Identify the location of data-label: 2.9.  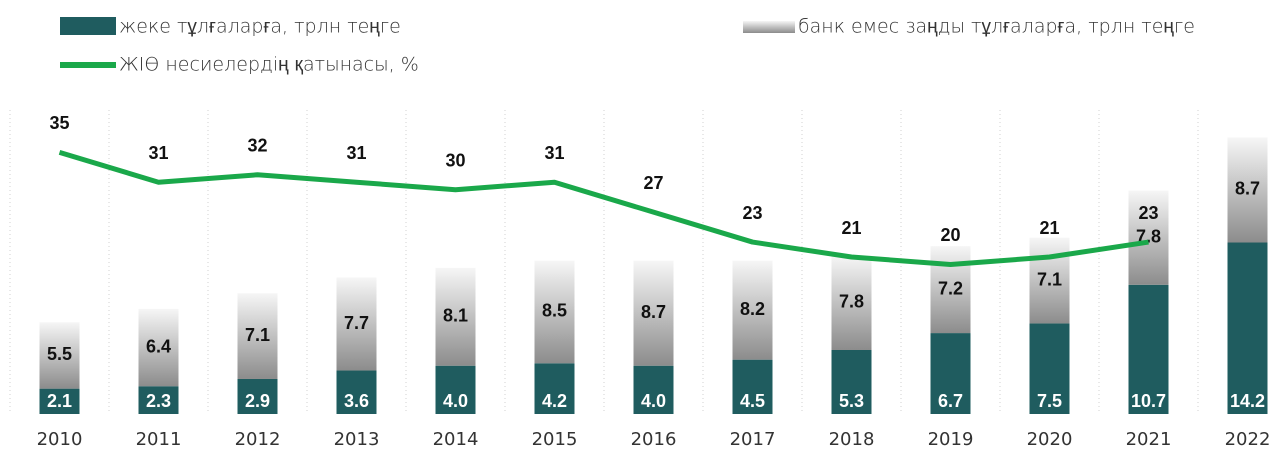
(257, 401).